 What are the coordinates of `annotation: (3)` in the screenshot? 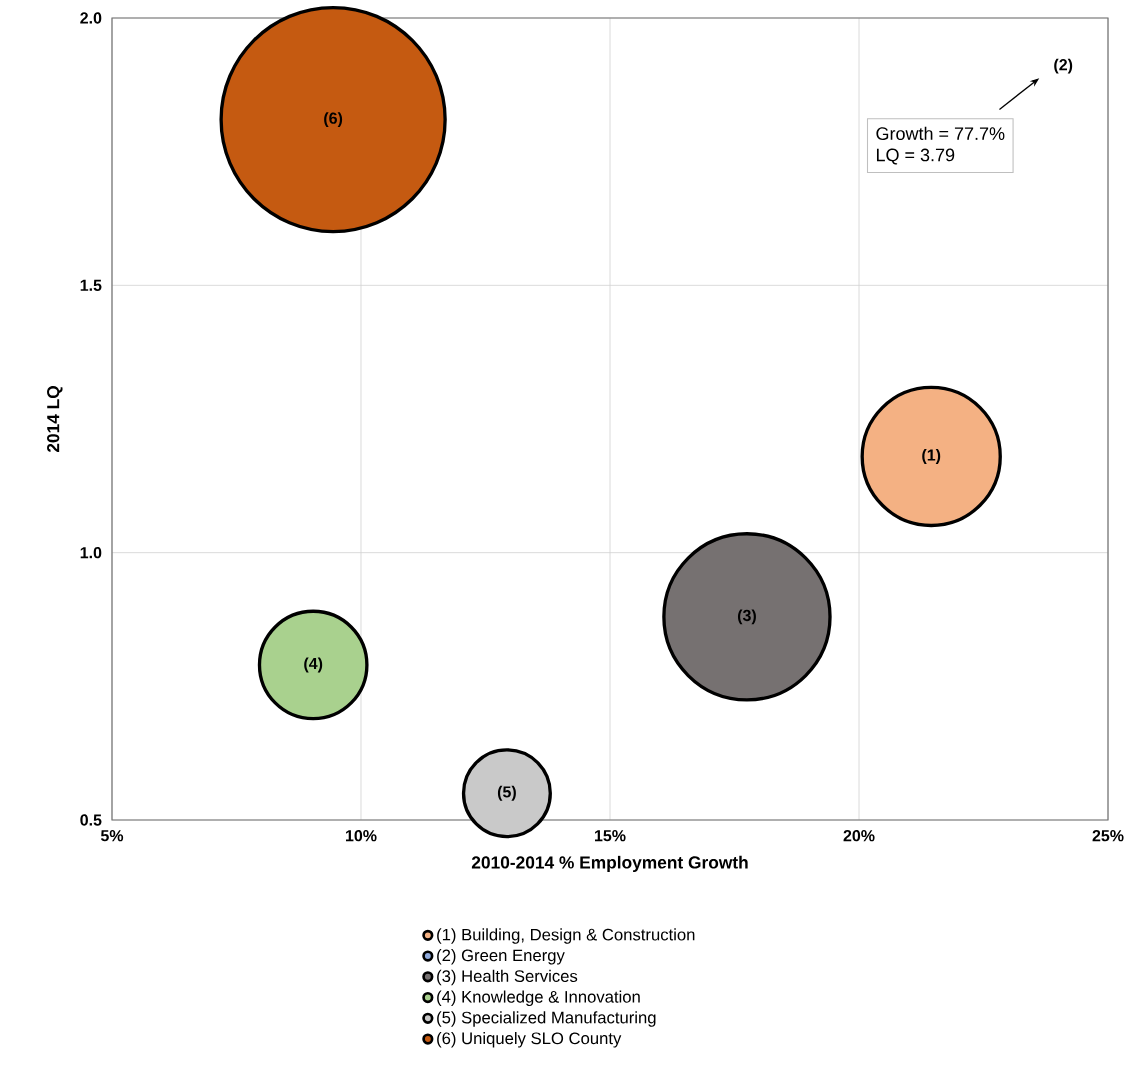 It's located at (746, 617).